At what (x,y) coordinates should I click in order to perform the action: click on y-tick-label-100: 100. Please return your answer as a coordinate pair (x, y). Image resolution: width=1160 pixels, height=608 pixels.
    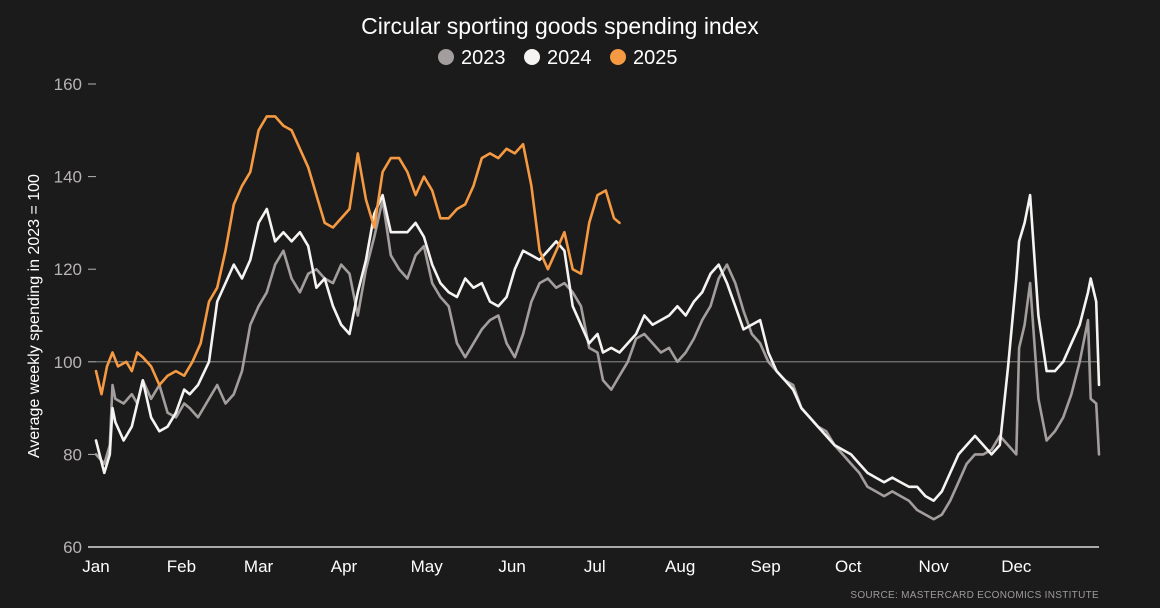
    Looking at the image, I should click on (68, 362).